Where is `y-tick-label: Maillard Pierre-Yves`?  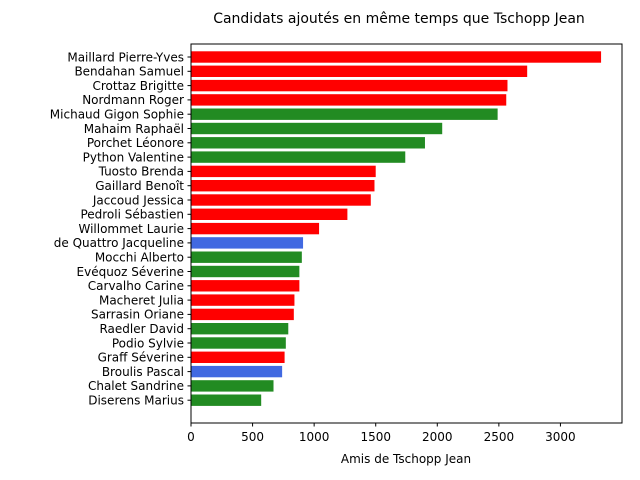 y-tick-label: Maillard Pierre-Yves is located at coordinates (125, 57).